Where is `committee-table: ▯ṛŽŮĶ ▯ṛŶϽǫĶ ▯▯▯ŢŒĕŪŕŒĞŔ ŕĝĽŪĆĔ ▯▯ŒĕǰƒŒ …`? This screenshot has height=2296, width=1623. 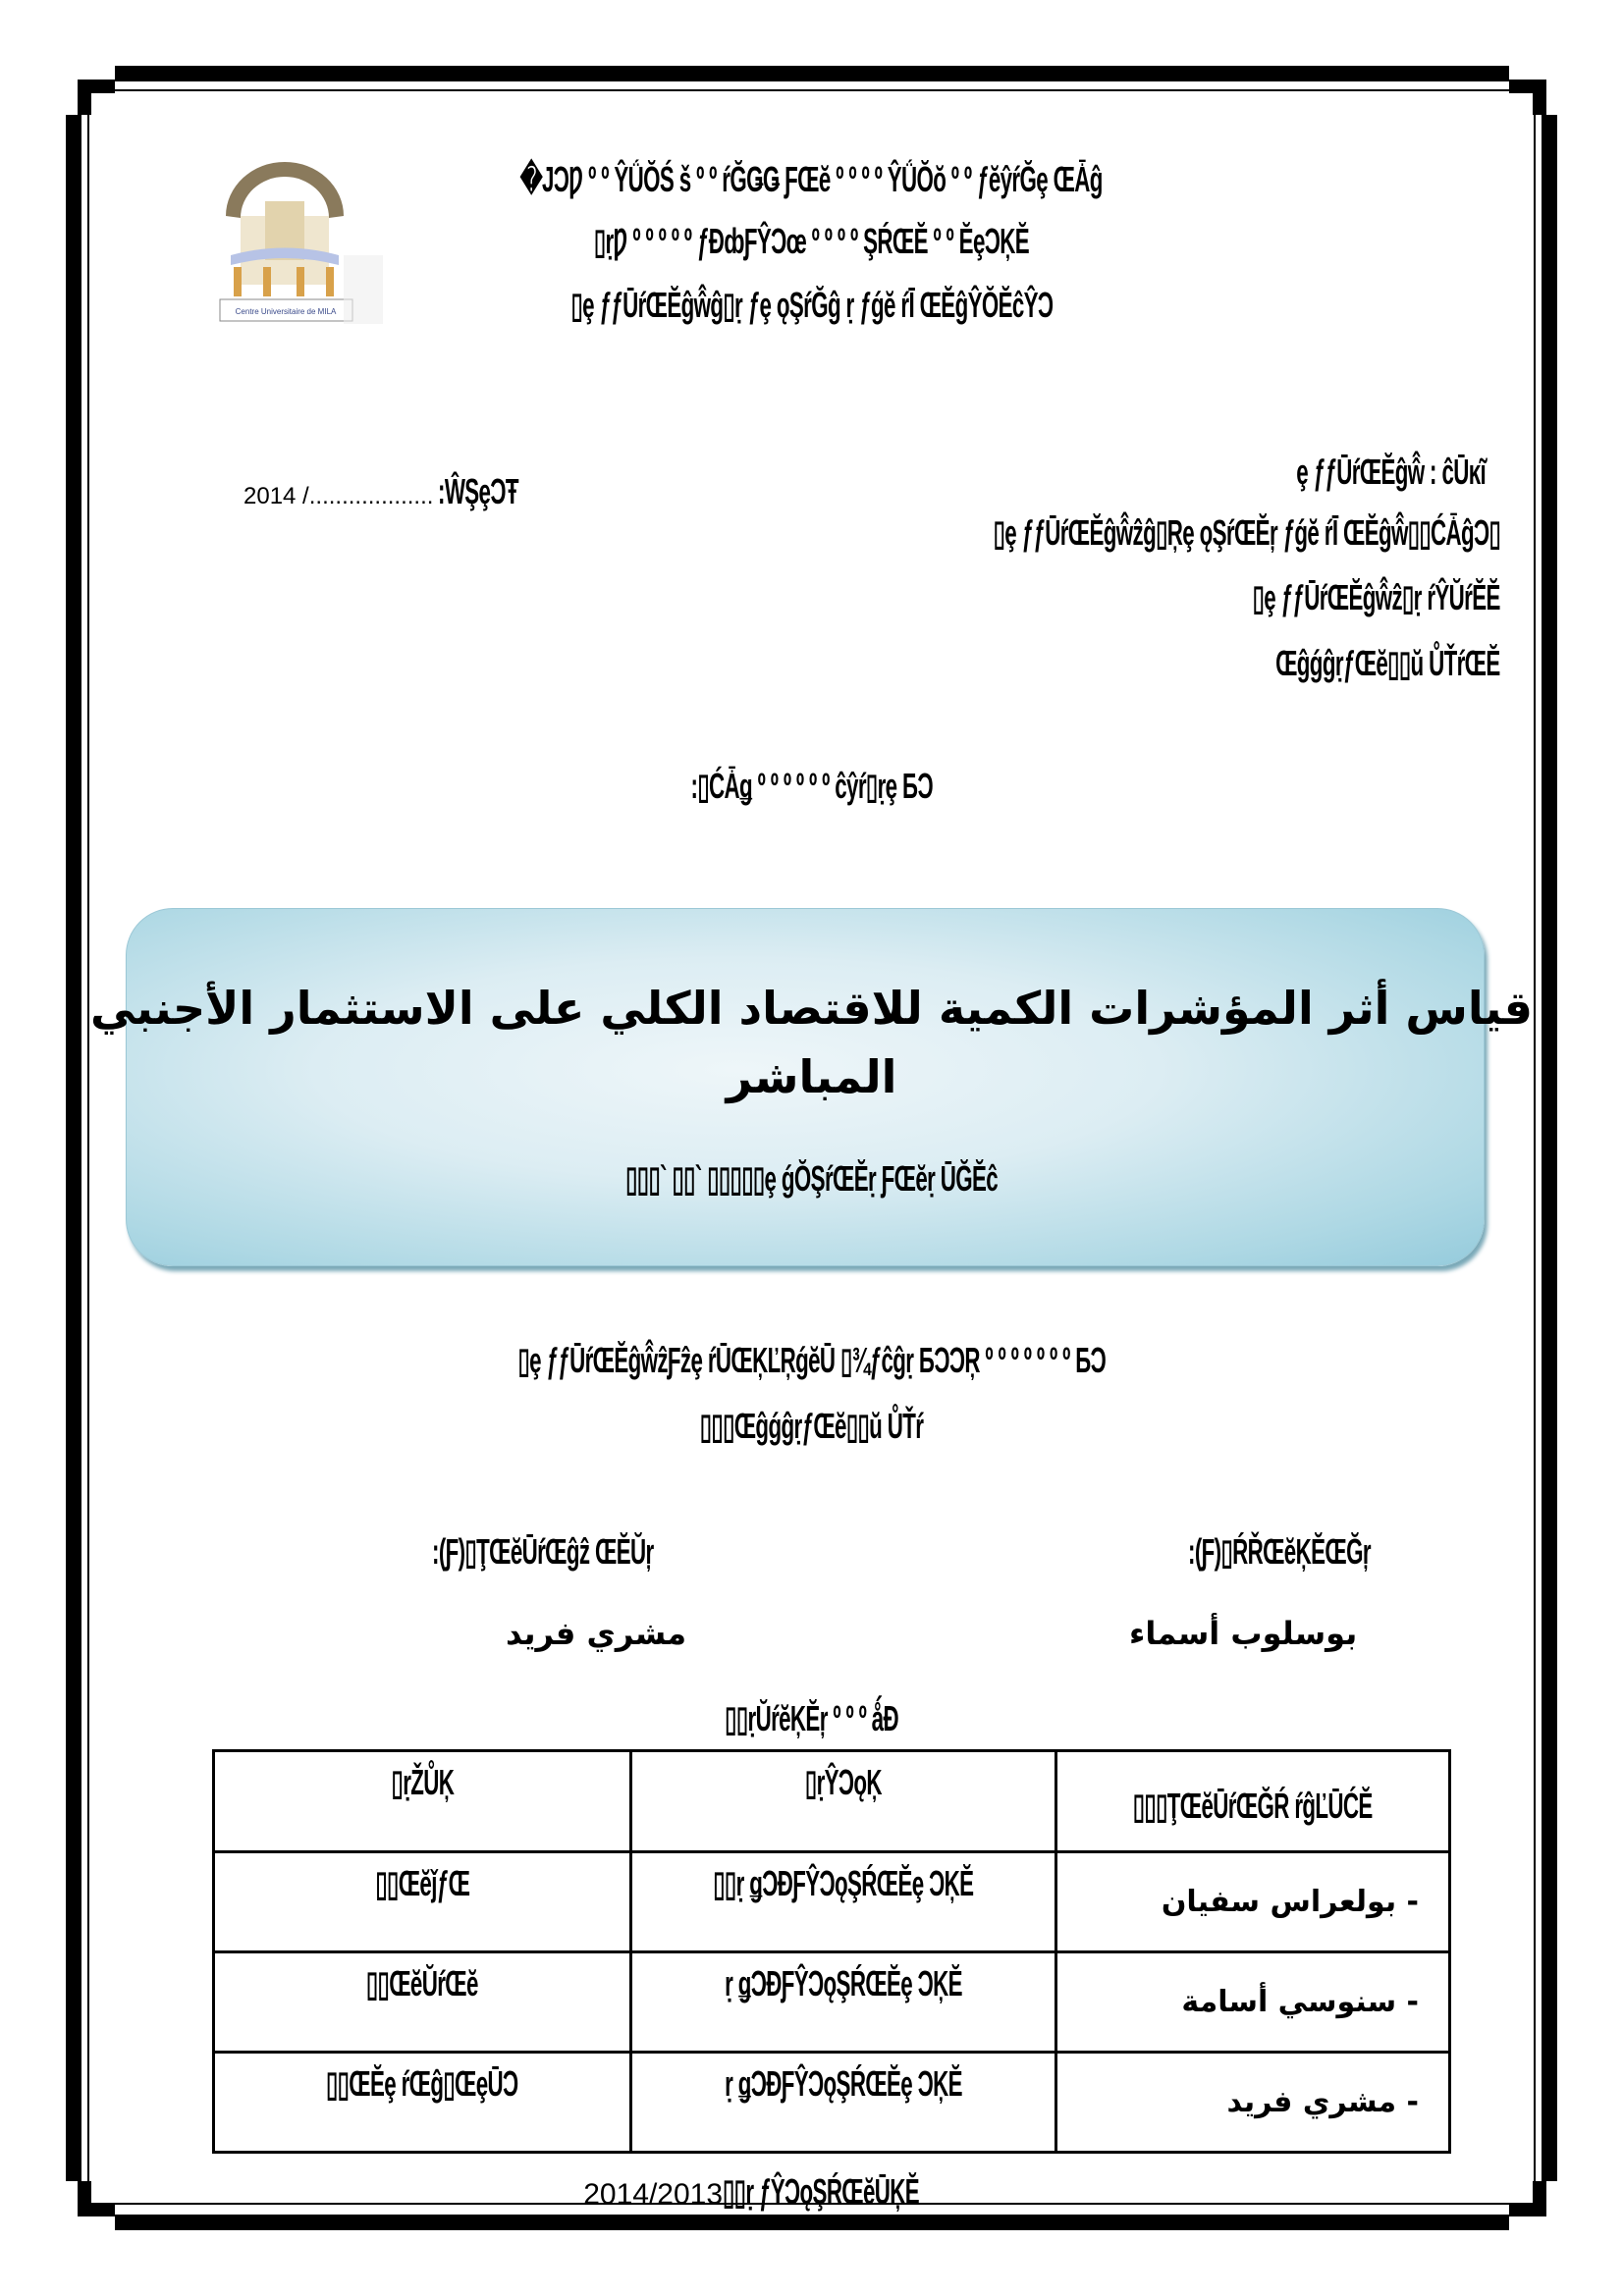
committee-table: ▯ṛŽŮĶ ▯ṛŶϽǫĶ ▯▯▯ŢŒĕŪŕŒĞŔ ŕĝĽŪĆĔ ▯▯ŒĕǰƒŒ … is located at coordinates (832, 1951).